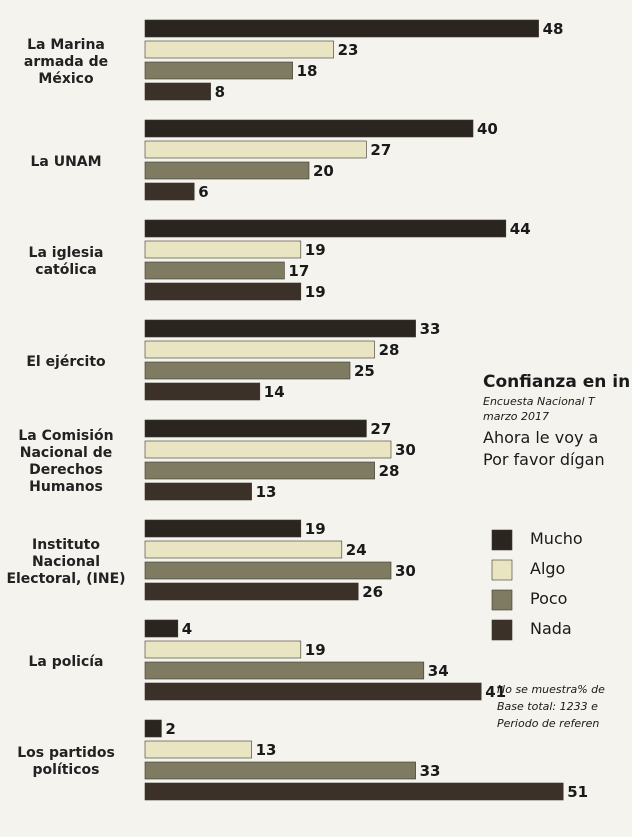 This screenshot has width=632, height=837. What do you see at coordinates (66, 261) in the screenshot?
I see `category-label: La iglesia católica` at bounding box center [66, 261].